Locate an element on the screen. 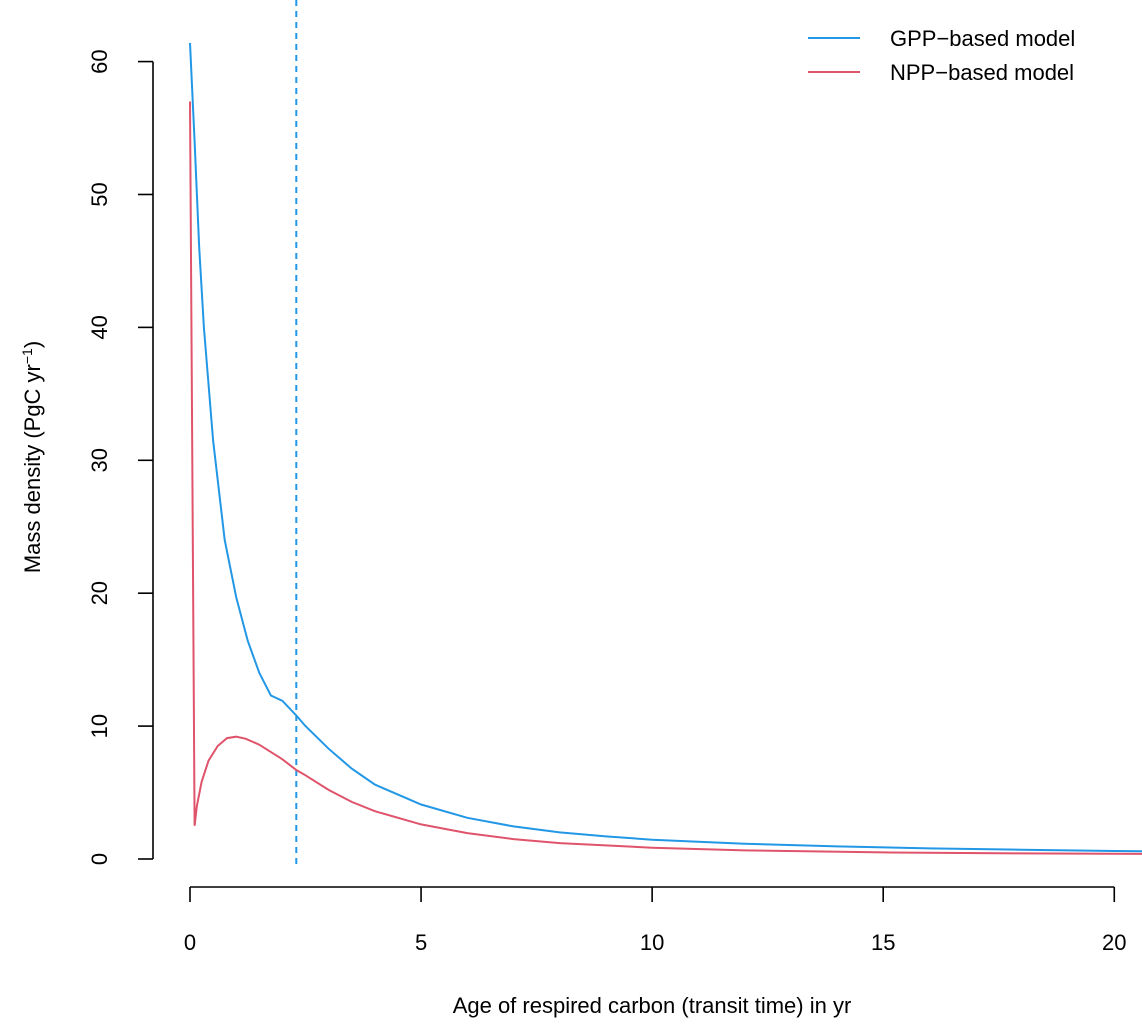  y-tick-label: 50 is located at coordinates (99, 194).